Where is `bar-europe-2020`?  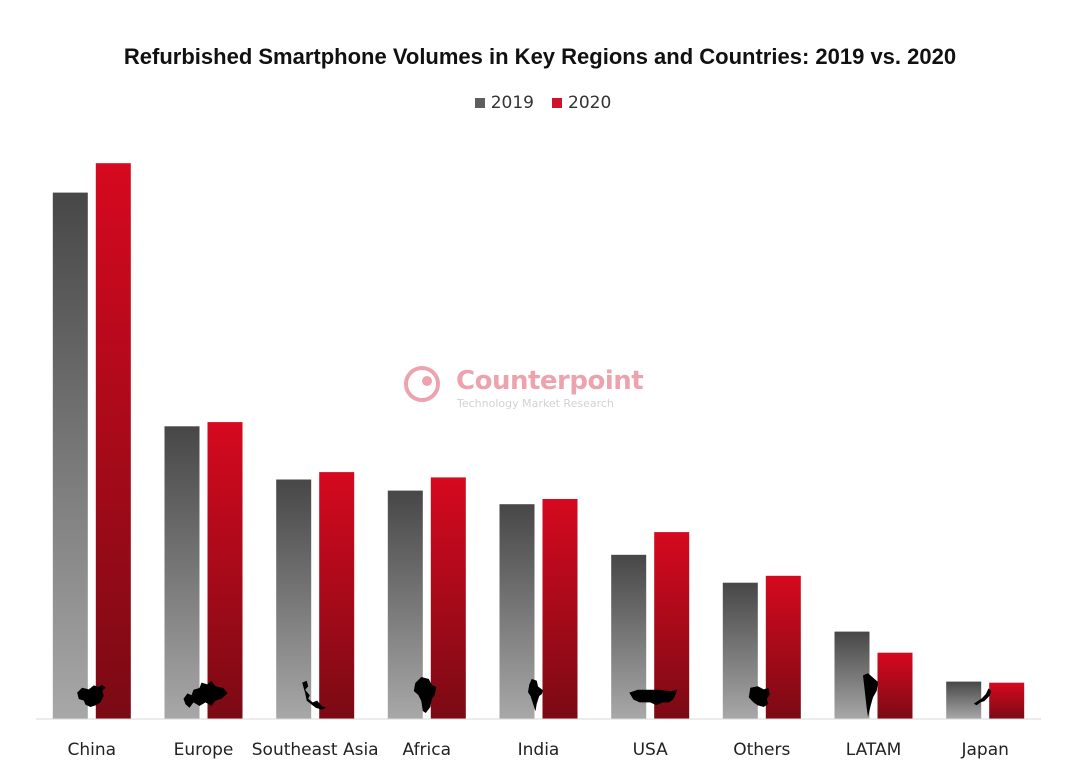
bar-europe-2020 is located at coordinates (225, 570).